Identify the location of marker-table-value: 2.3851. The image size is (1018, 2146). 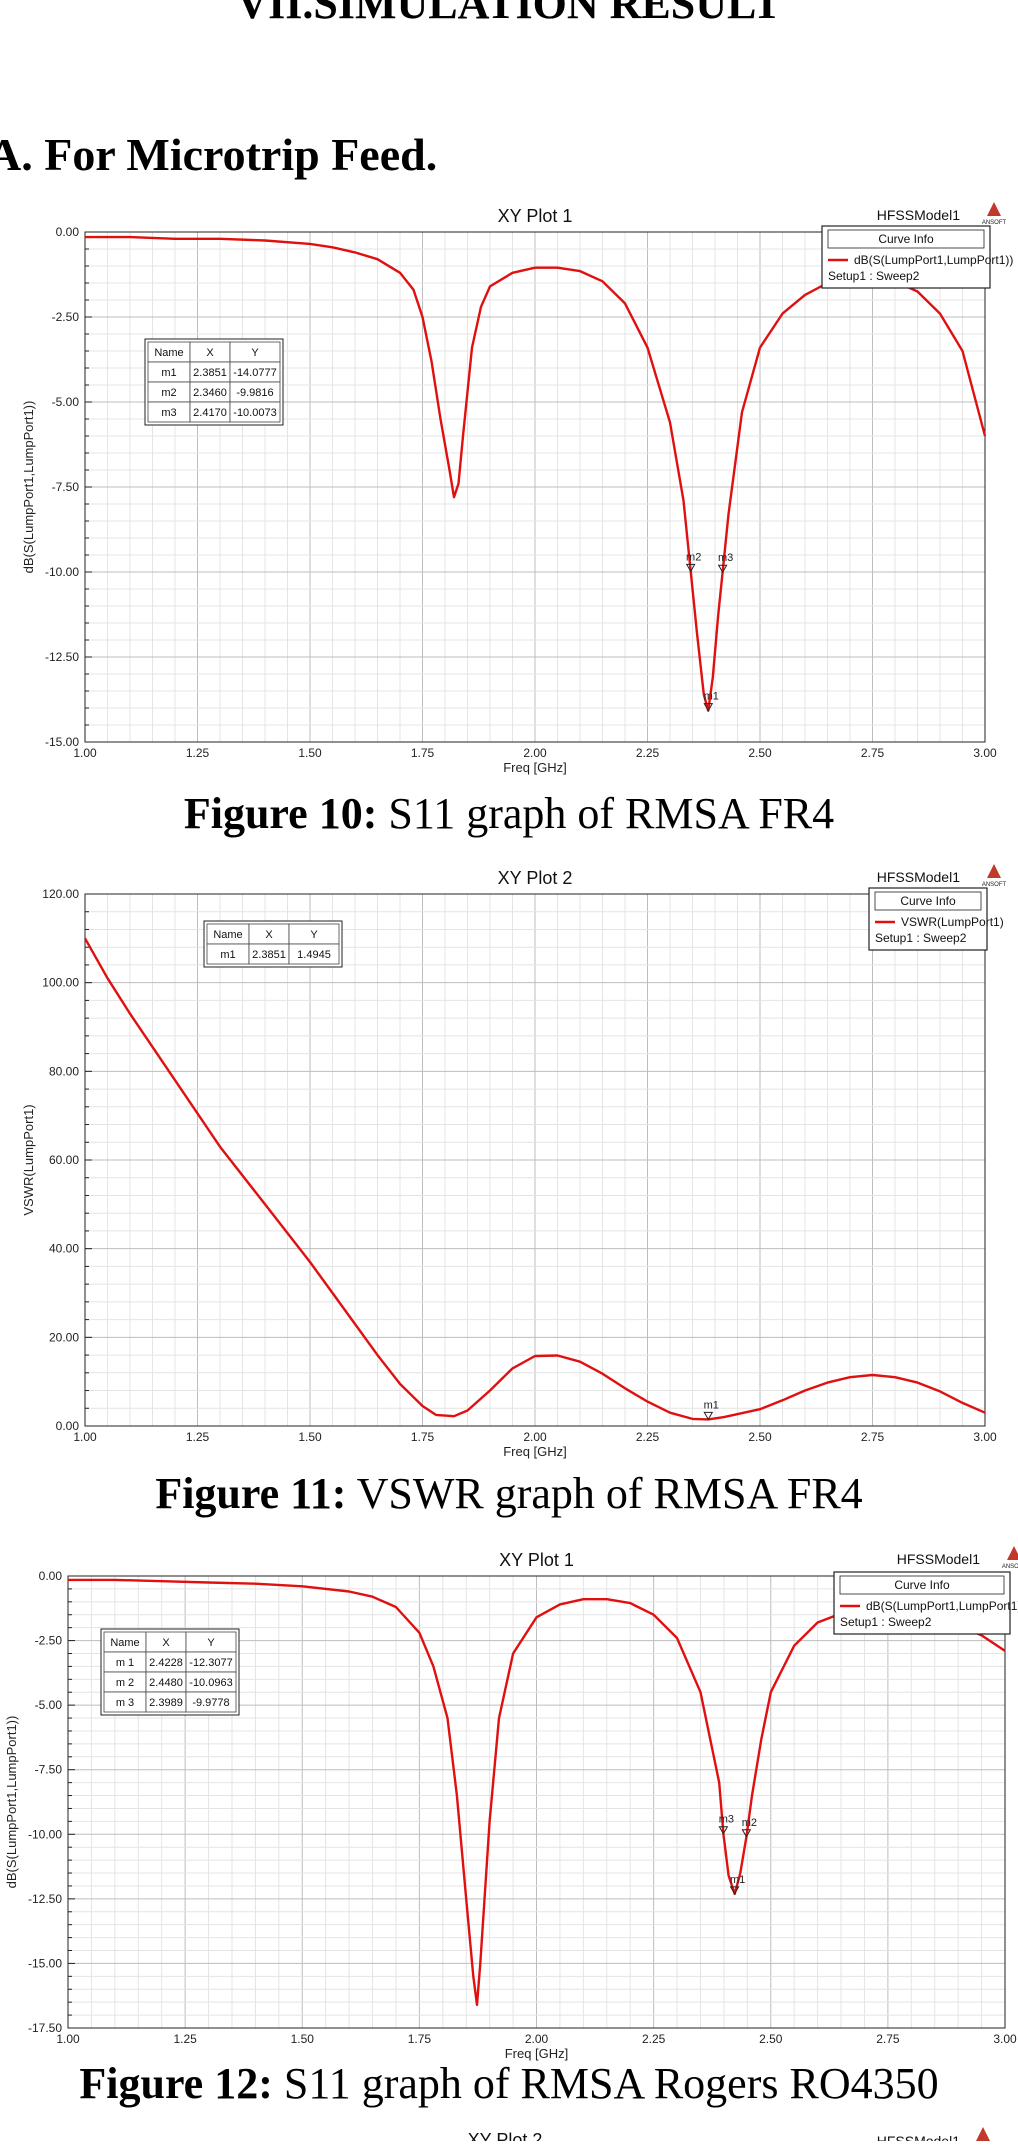
(210, 373).